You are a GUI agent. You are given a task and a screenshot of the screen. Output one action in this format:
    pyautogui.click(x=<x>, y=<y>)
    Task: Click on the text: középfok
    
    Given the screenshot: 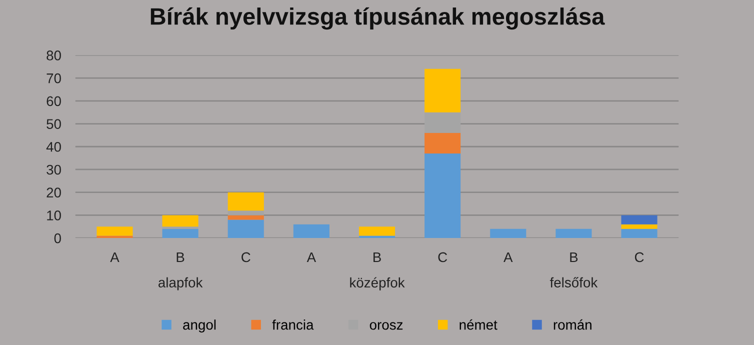 What is the action you would take?
    pyautogui.click(x=377, y=283)
    